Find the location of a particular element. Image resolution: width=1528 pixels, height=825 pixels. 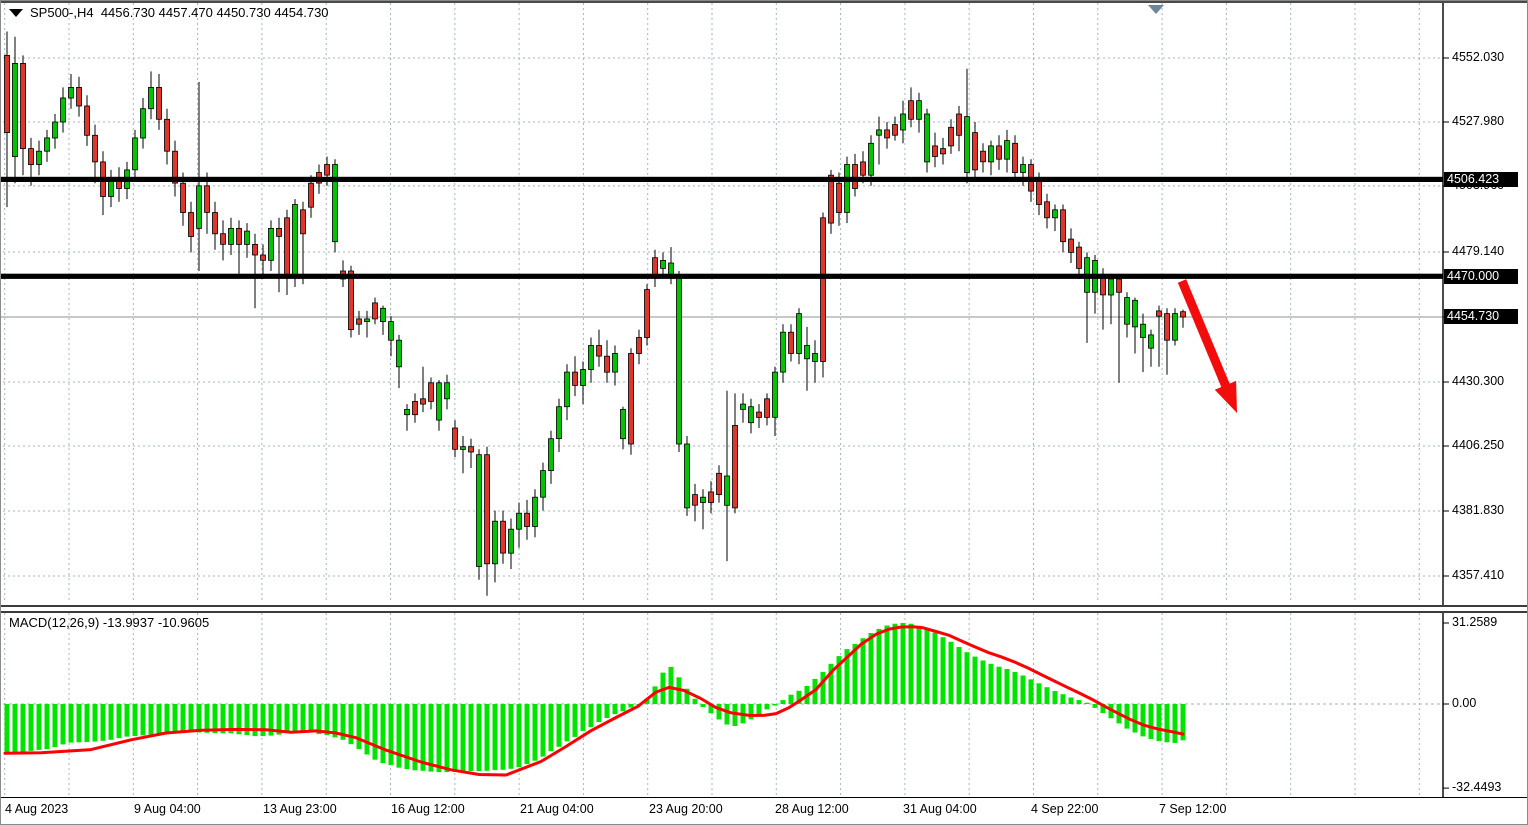

panel-separator-top is located at coordinates (764, 606).